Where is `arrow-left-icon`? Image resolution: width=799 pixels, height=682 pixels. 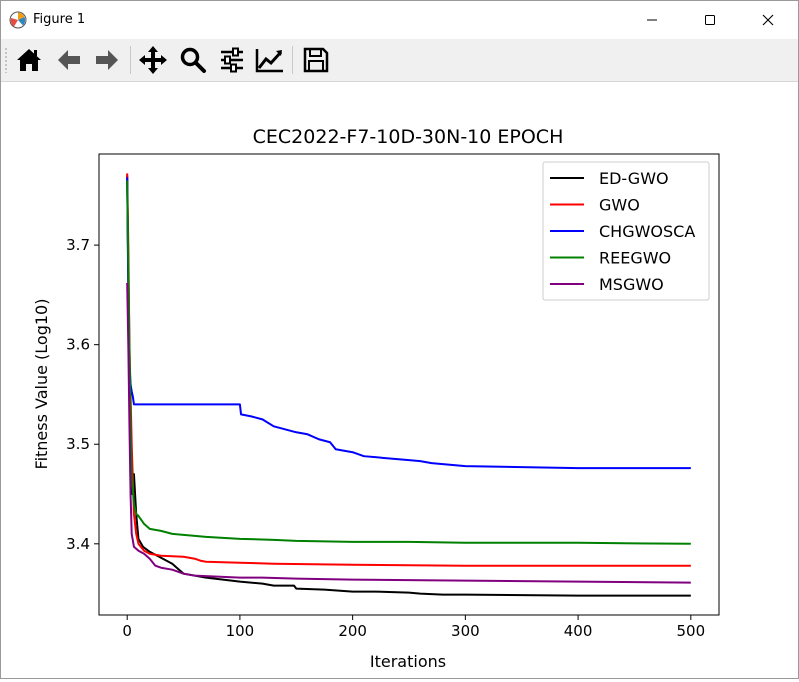
arrow-left-icon is located at coordinates (69, 60).